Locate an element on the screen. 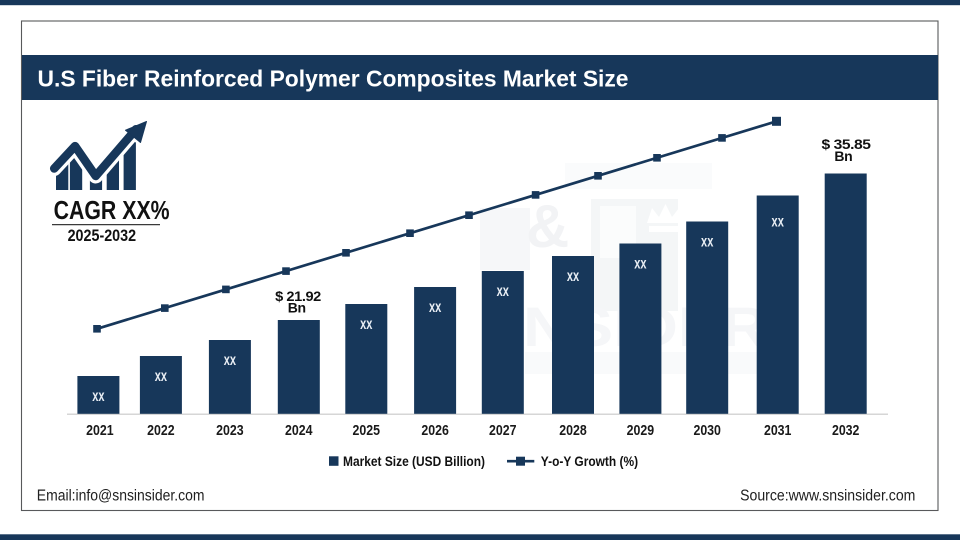  svg-text: $ 21.92 is located at coordinates (298, 296).